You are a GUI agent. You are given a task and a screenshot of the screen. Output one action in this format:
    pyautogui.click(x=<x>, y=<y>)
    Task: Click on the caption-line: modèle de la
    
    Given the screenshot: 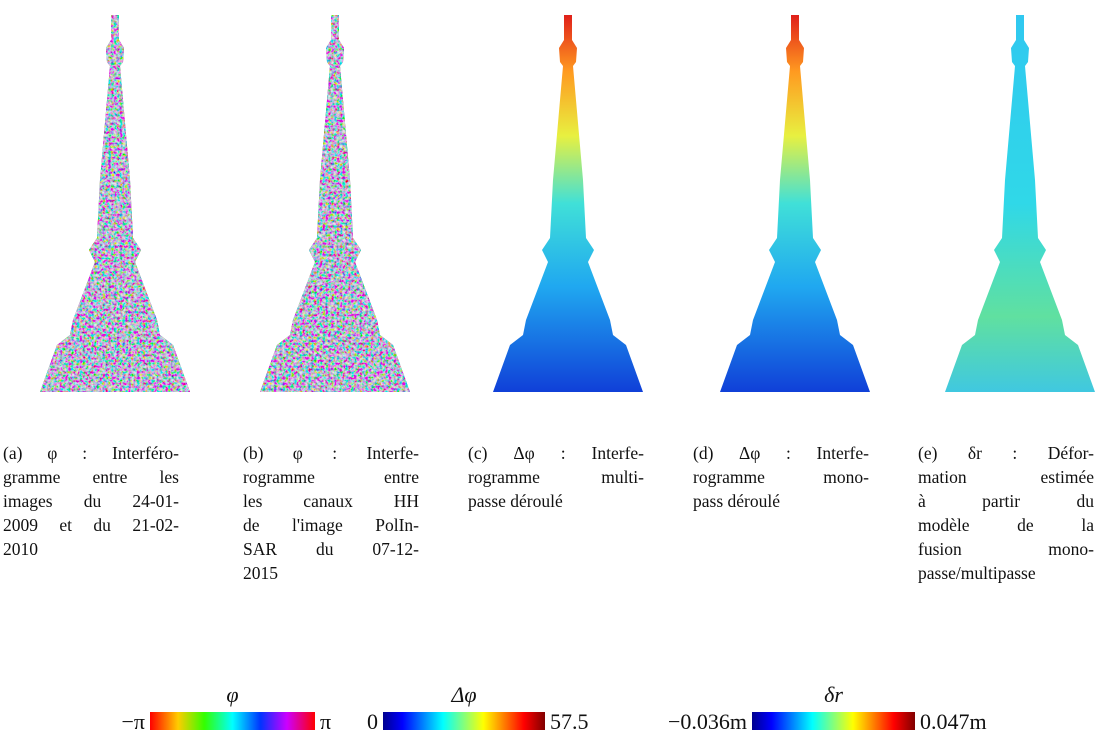 What is the action you would take?
    pyautogui.click(x=1006, y=525)
    